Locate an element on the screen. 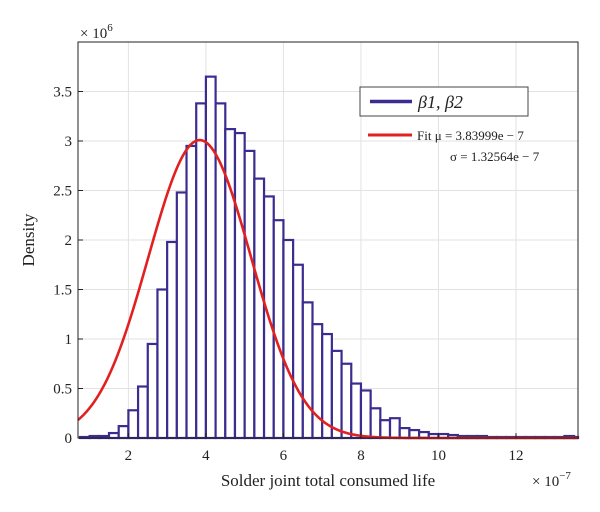 This screenshot has height=512, width=600. y-multiplier-label: × 10⁶ is located at coordinates (96, 32).